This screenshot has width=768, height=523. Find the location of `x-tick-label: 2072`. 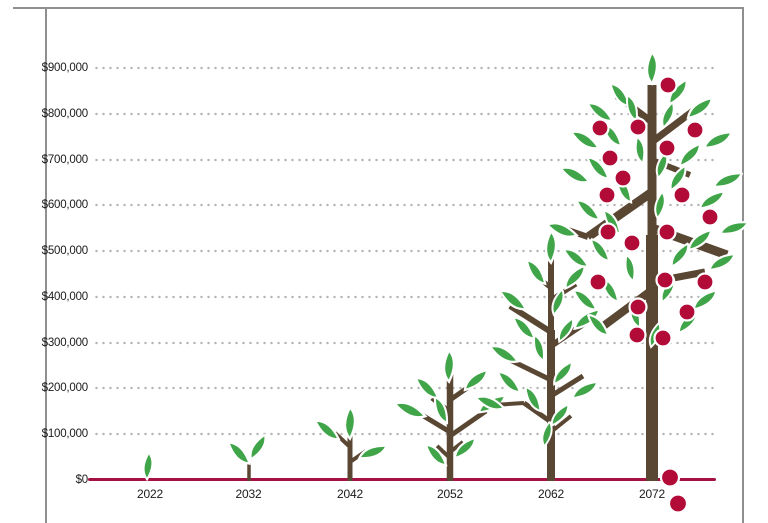

x-tick-label: 2072 is located at coordinates (652, 494).